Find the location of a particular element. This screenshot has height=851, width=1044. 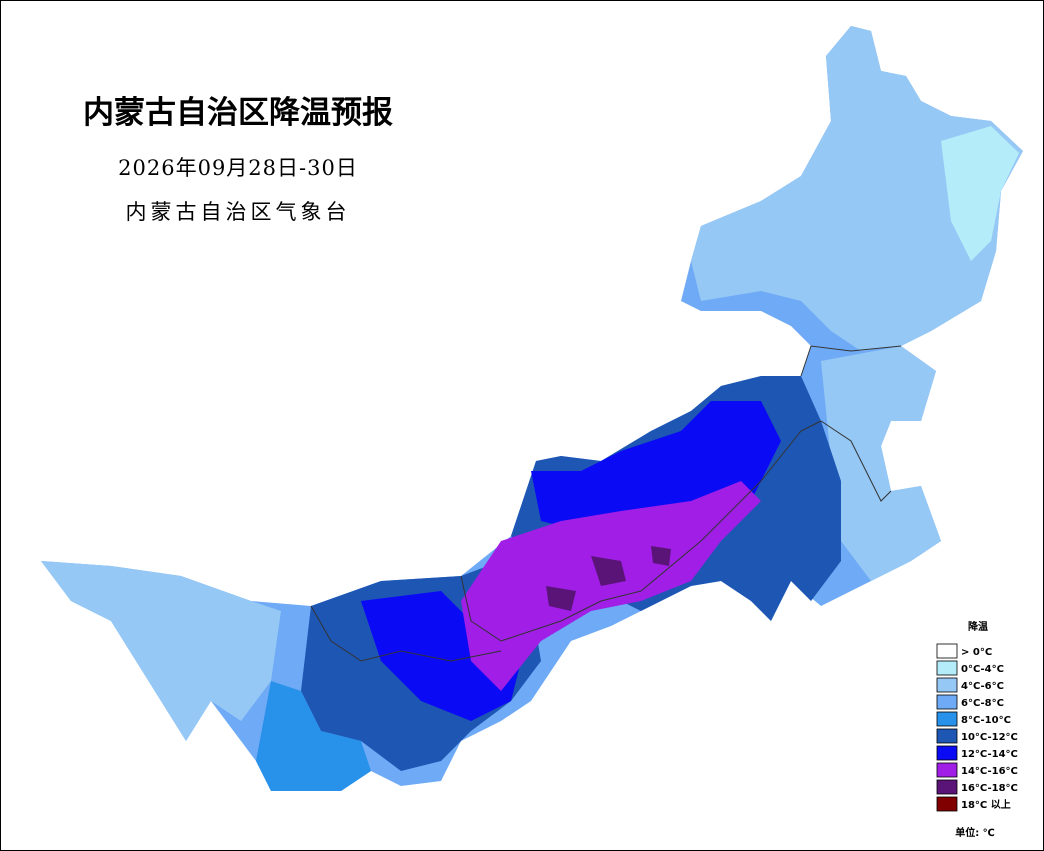

legend-label: 12°C-14°C is located at coordinates (989, 754).